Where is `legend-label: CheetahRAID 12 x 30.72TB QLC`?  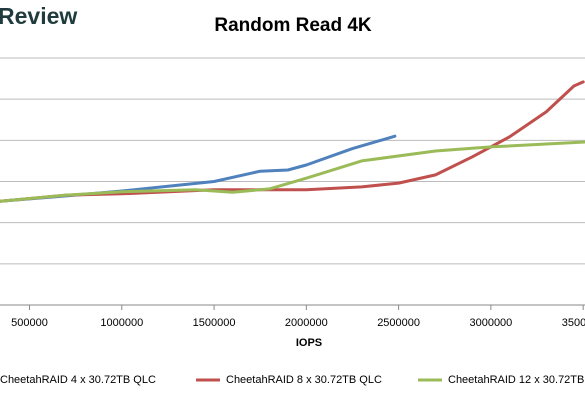 legend-label: CheetahRAID 12 x 30.72TB QLC is located at coordinates (516, 380).